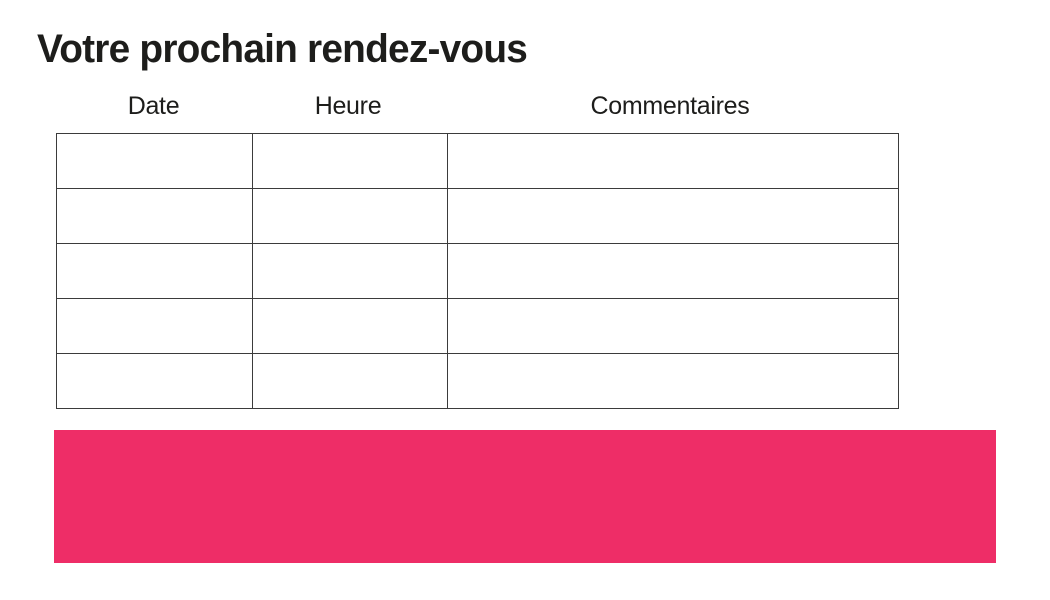  I want to click on table-header-row: Date Heure Commentaires, so click(475, 106).